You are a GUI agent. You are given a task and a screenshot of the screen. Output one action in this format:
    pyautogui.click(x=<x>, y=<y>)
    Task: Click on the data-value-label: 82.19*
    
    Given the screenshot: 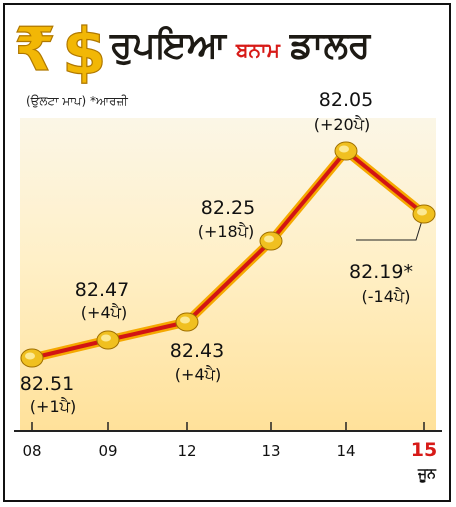 What is the action you would take?
    pyautogui.click(x=381, y=272)
    